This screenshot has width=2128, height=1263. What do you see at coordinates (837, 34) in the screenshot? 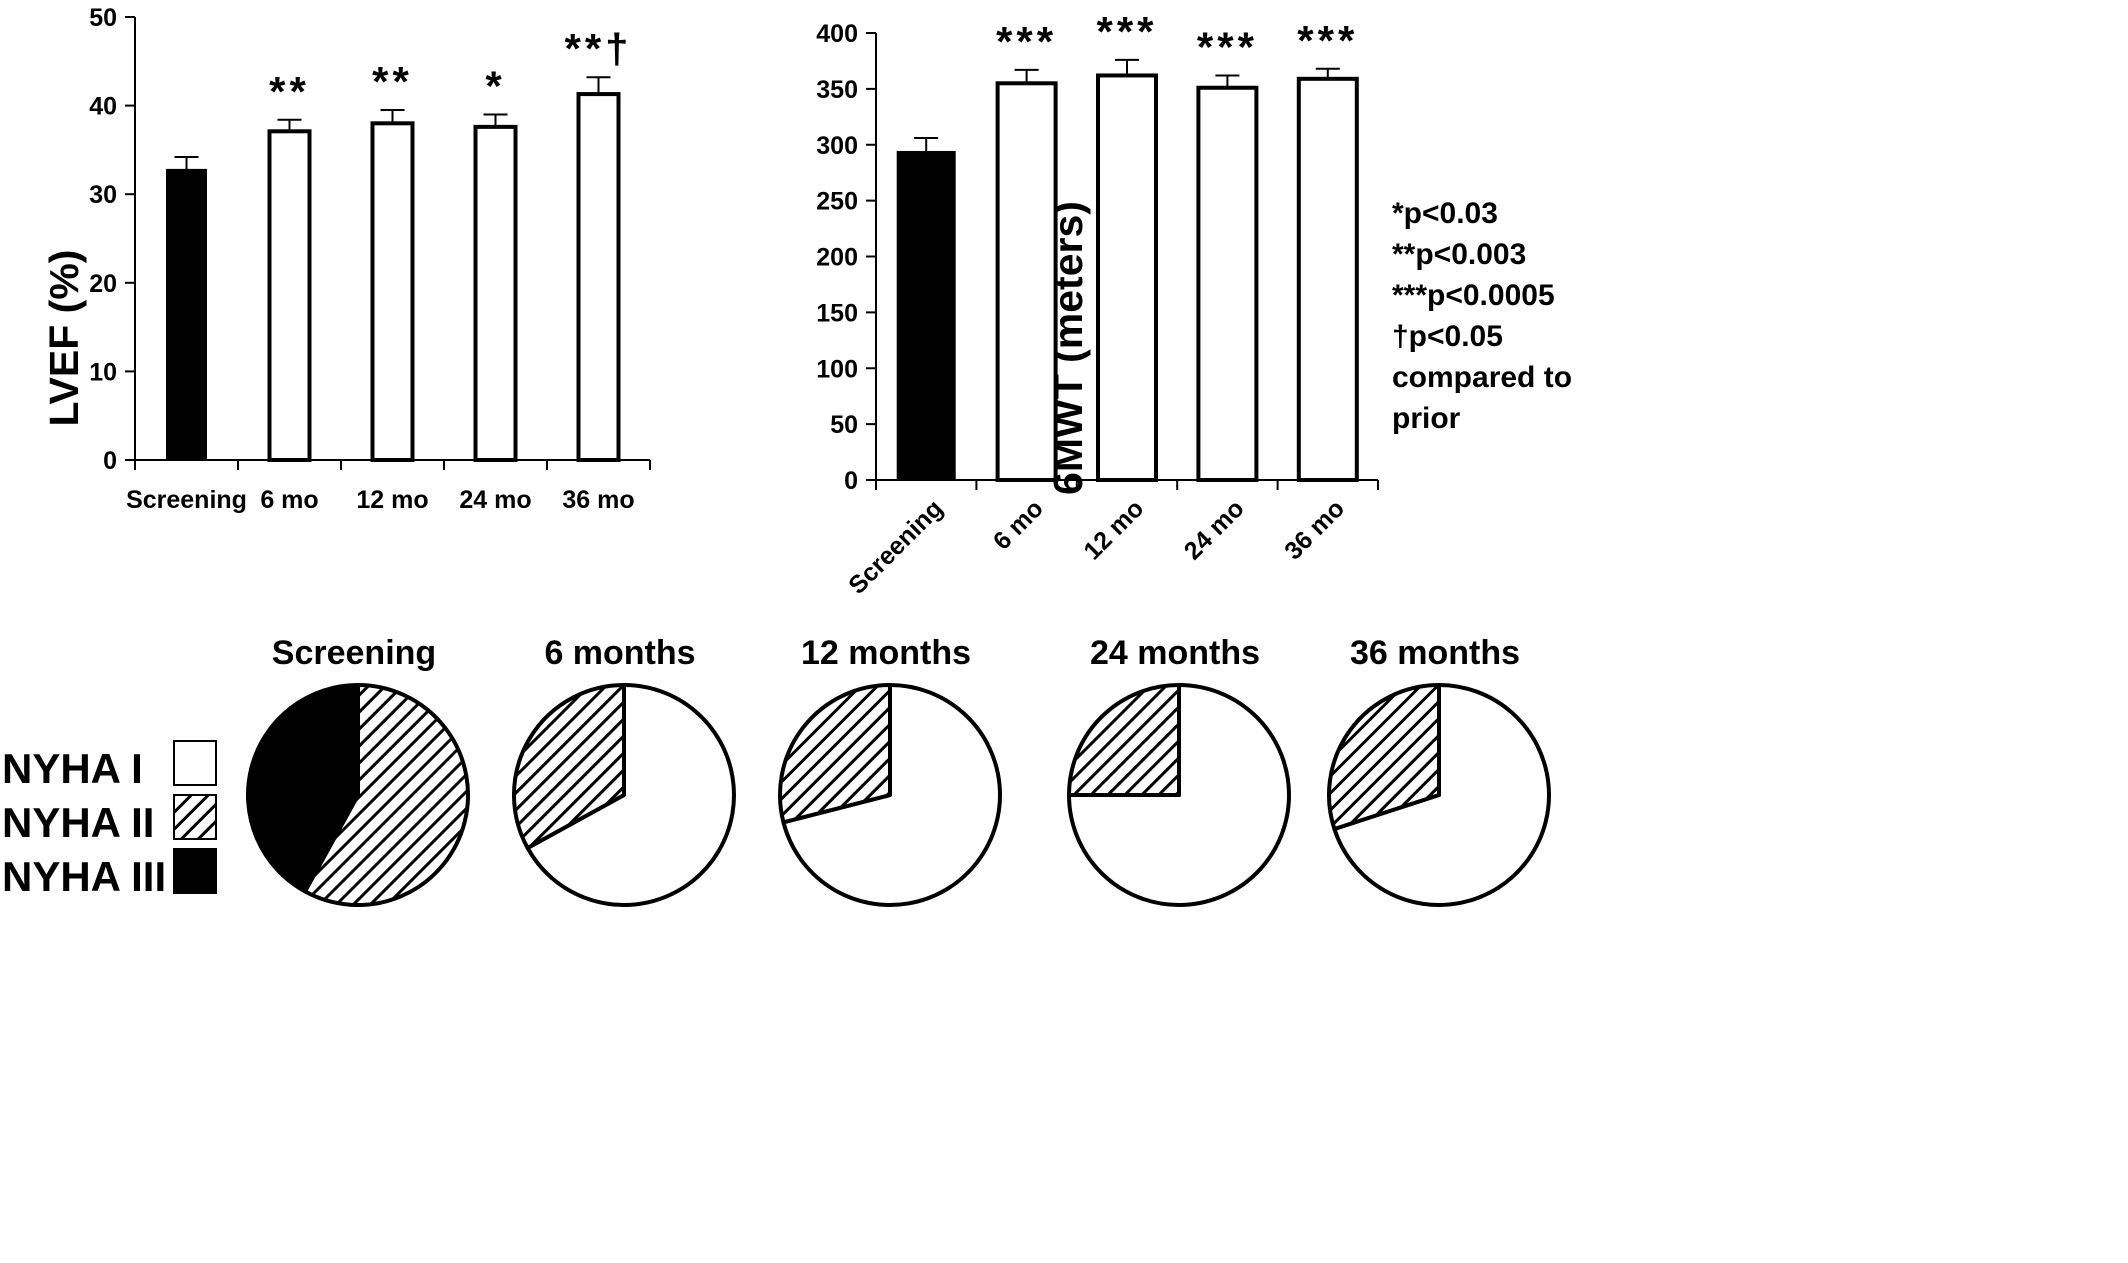
I see `y-tick-label: 400` at bounding box center [837, 34].